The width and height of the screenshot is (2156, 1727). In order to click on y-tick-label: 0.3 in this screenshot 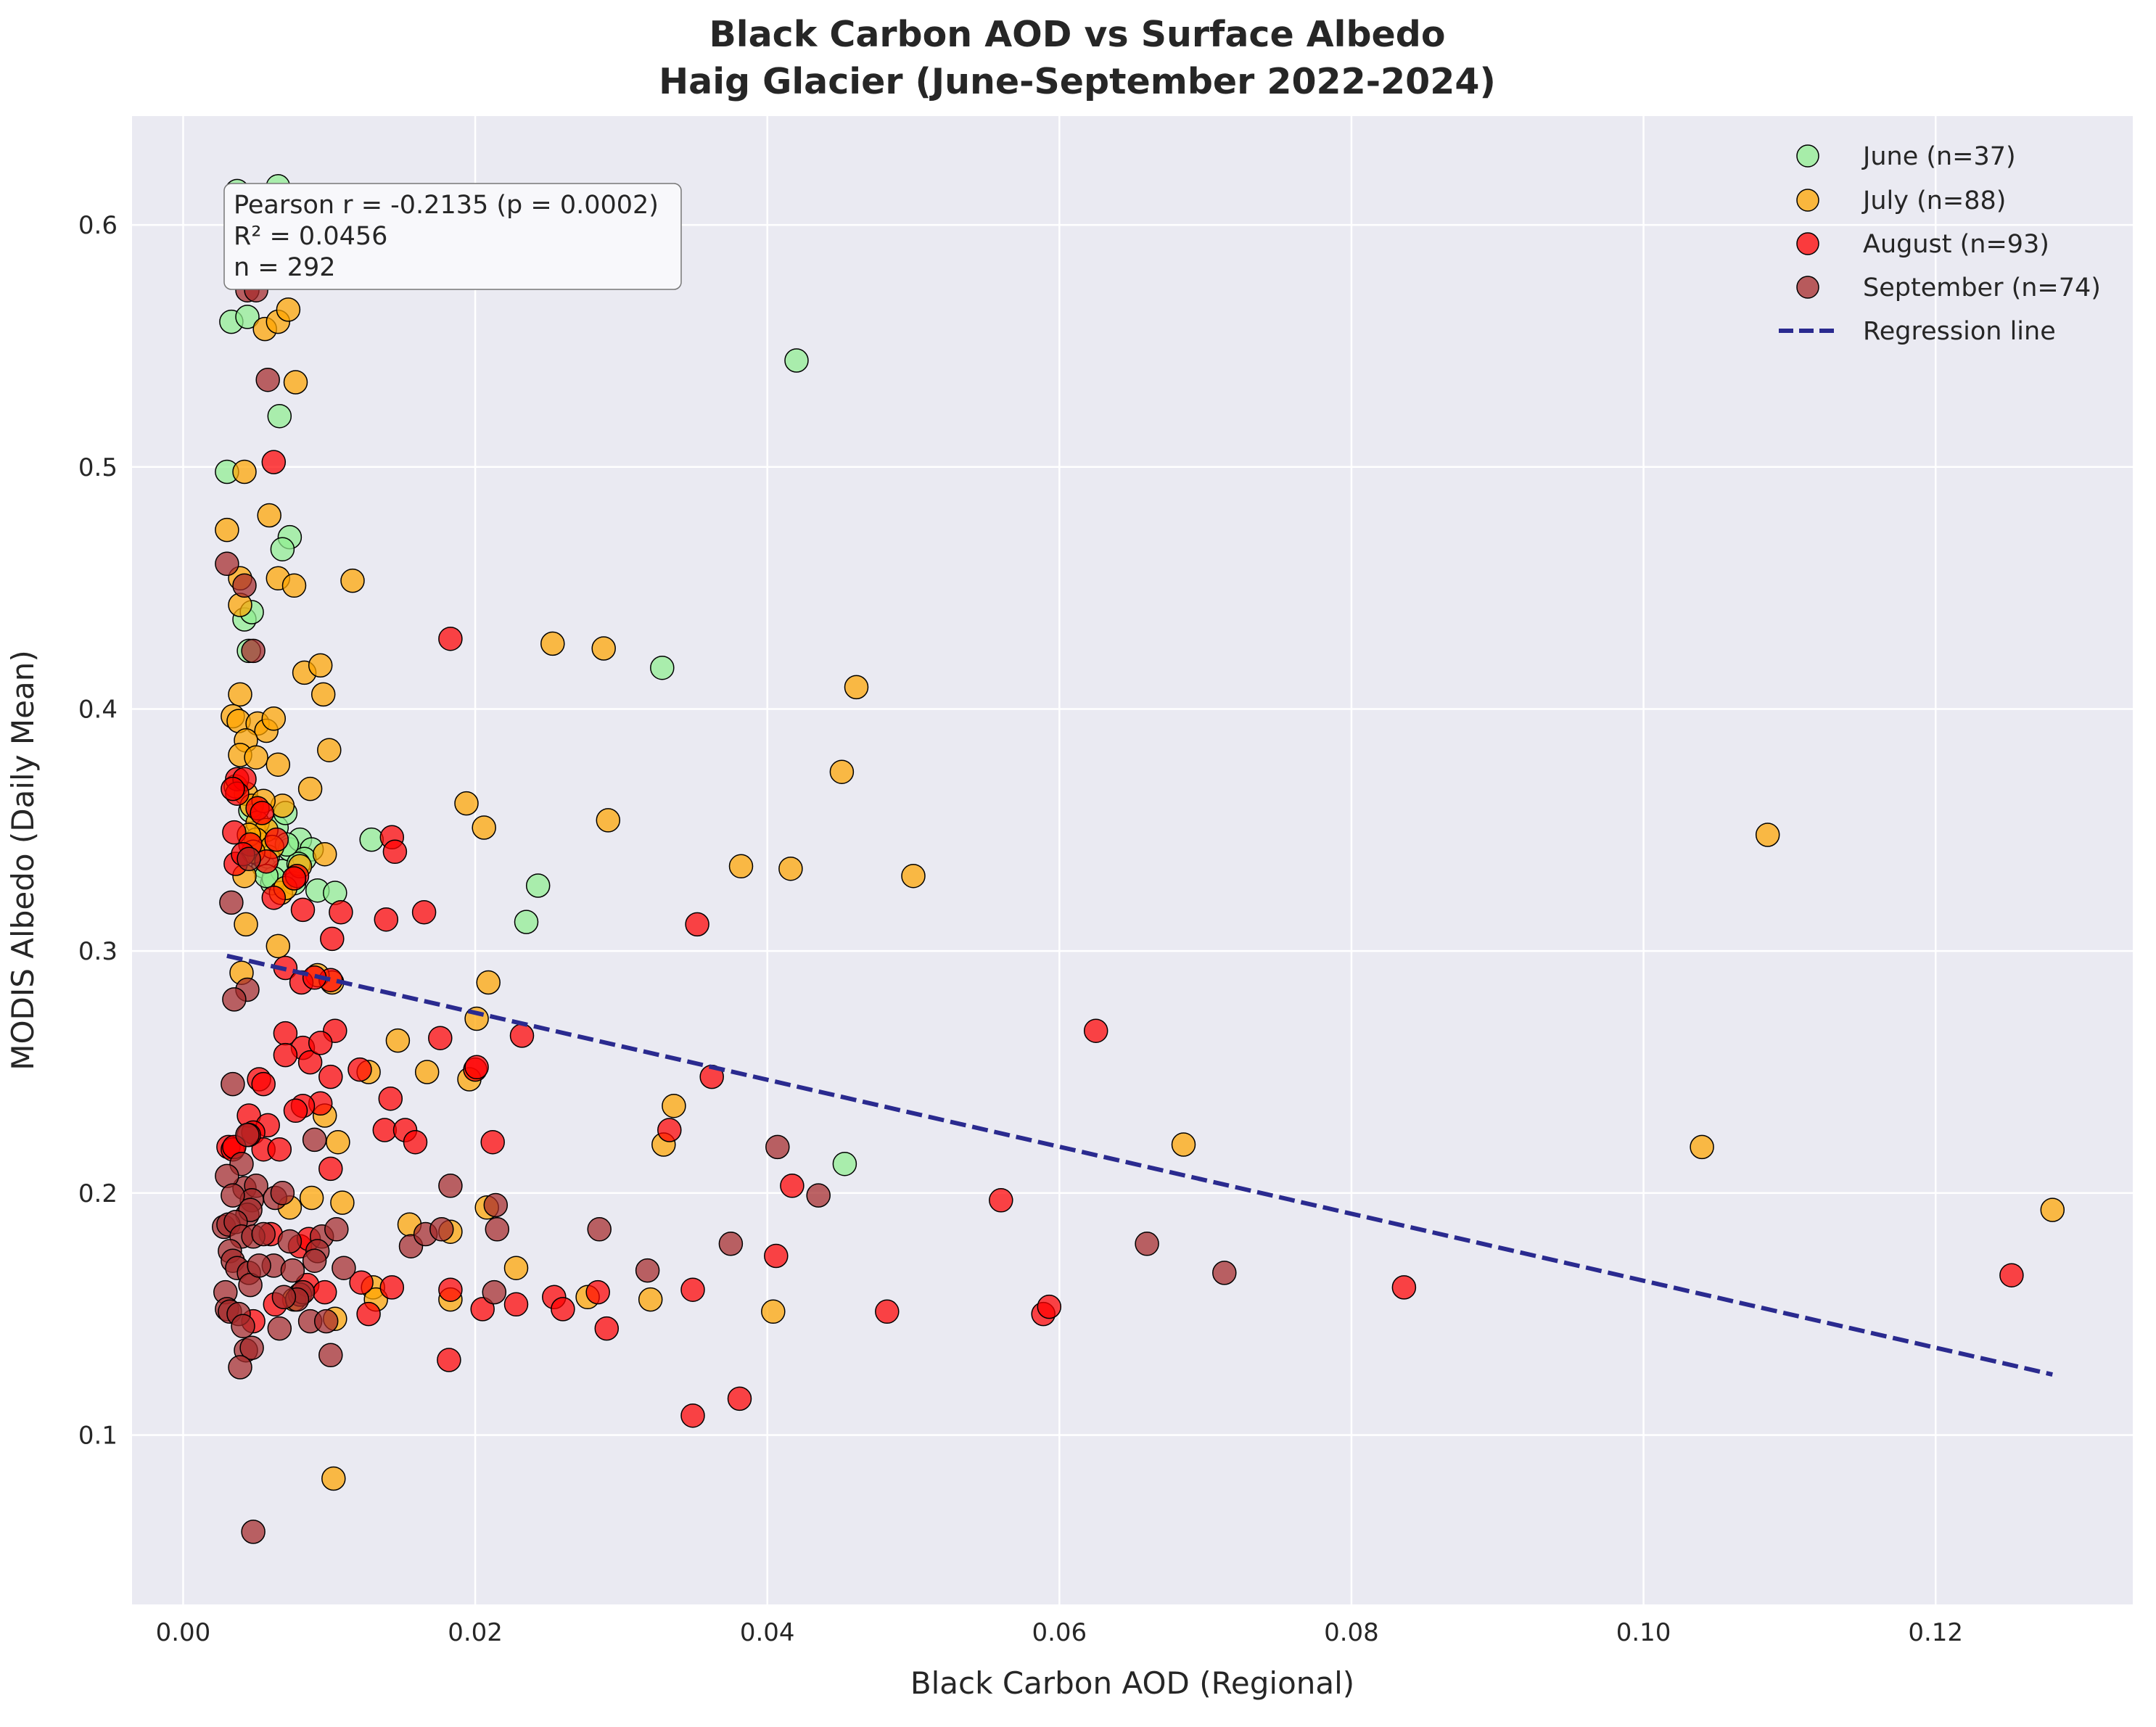, I will do `click(98, 951)`.